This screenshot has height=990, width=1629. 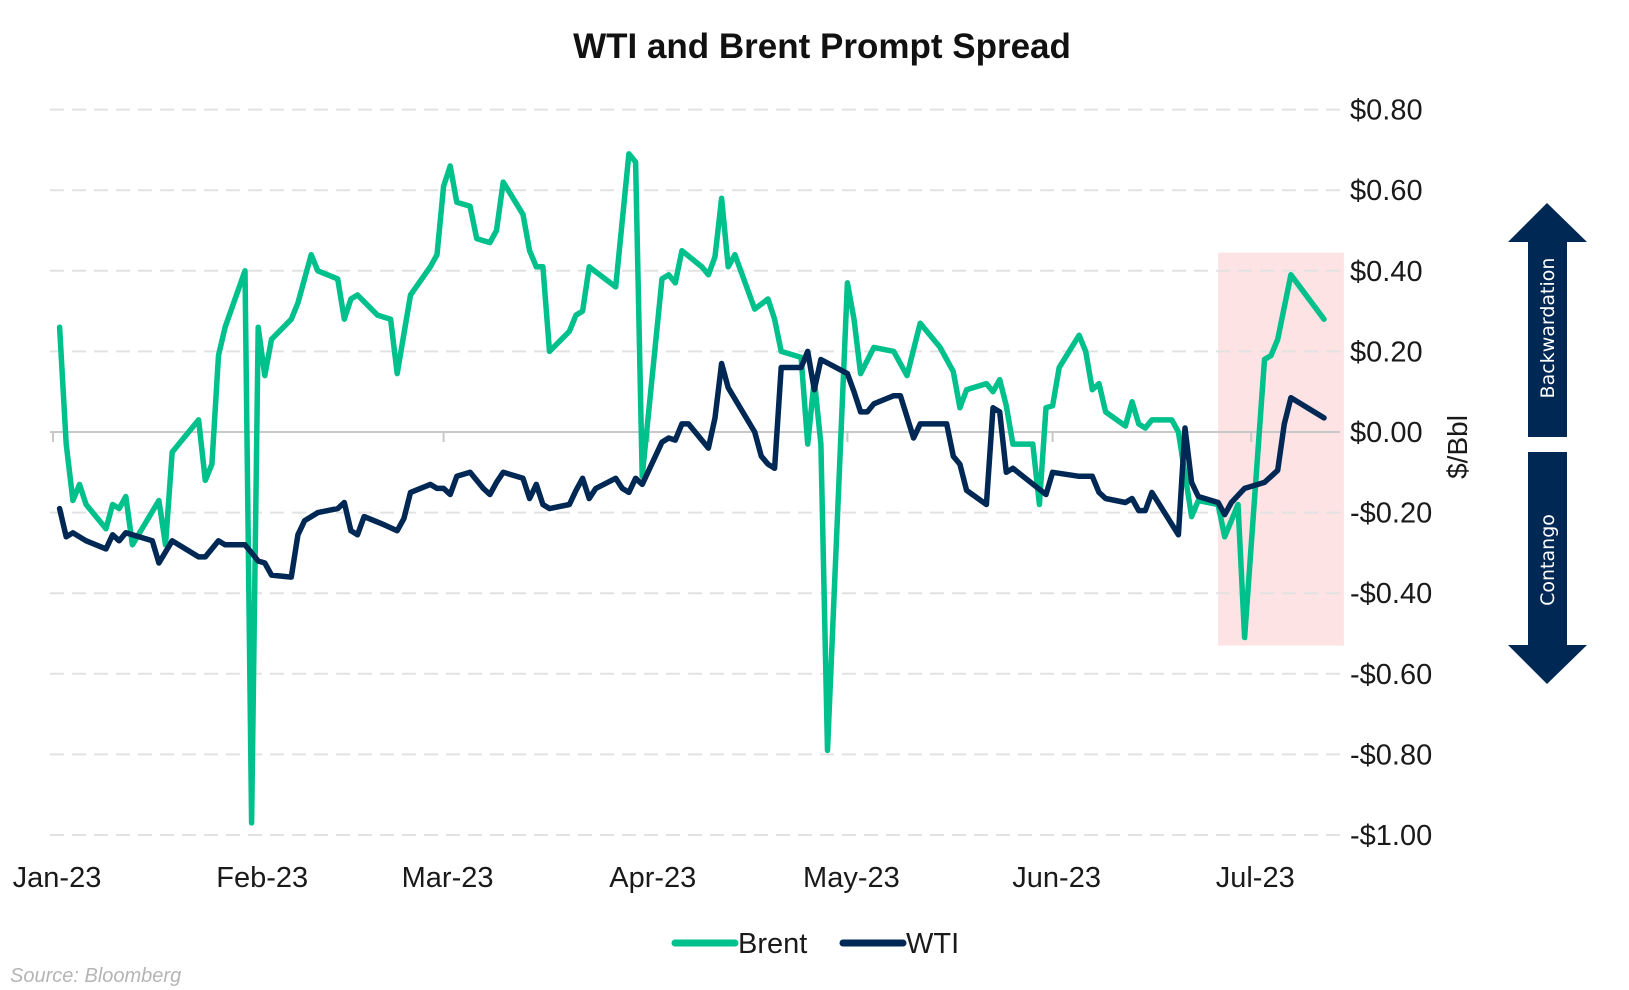 I want to click on y-tick-label: $0.60, so click(x=1386, y=191).